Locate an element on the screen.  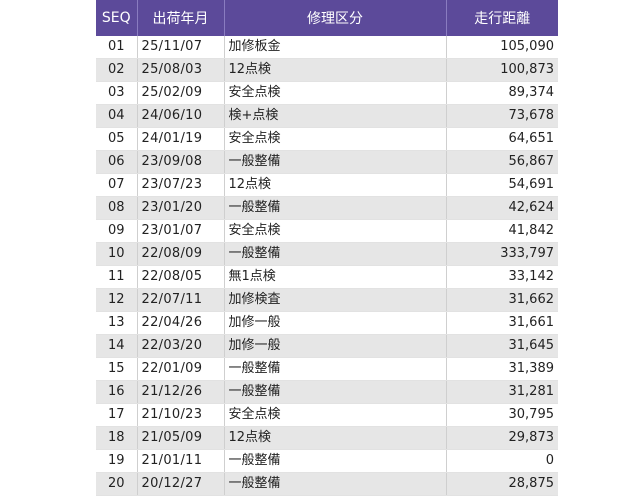
cell-mileage: 30,795 is located at coordinates (502, 415).